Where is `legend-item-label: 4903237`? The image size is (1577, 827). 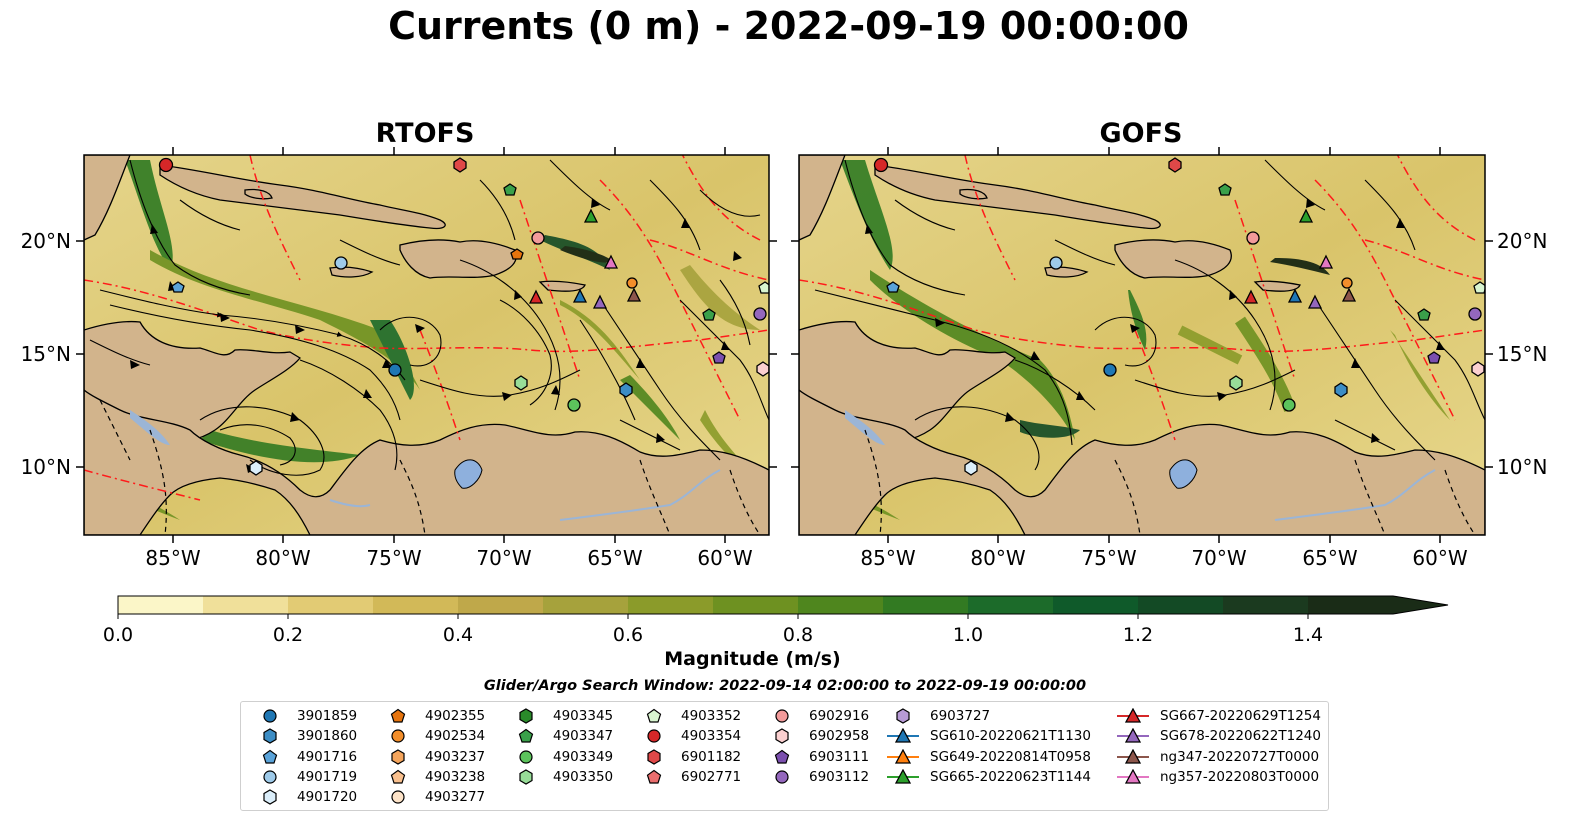 legend-item-label: 4903237 is located at coordinates (455, 756).